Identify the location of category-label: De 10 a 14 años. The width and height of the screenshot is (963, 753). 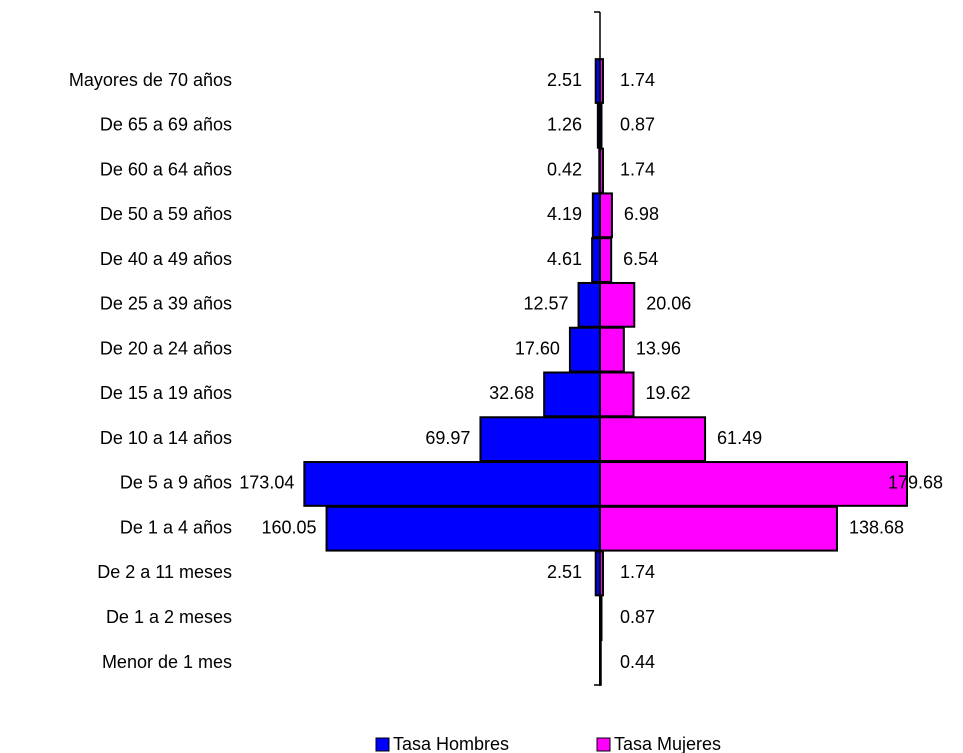
(166, 438).